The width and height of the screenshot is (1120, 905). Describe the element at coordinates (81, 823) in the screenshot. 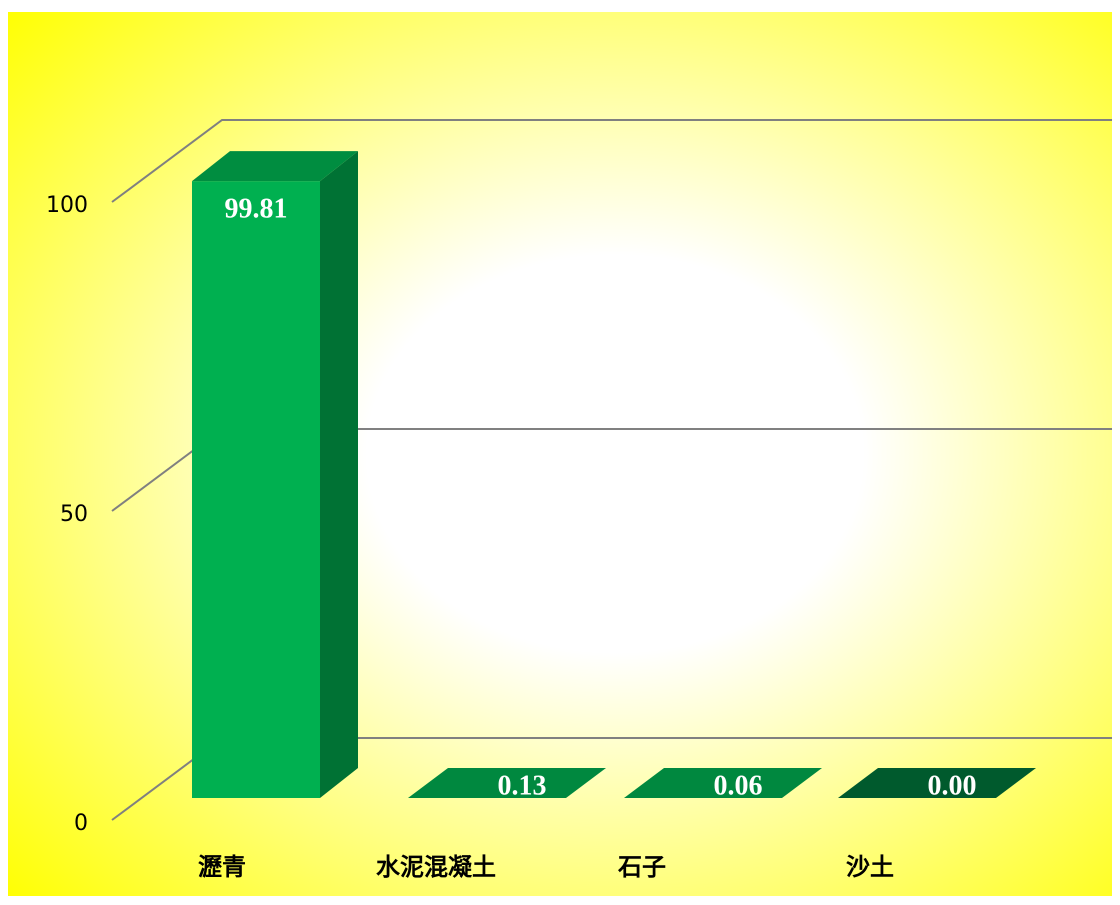

I see `y-tick-label: 0` at that location.